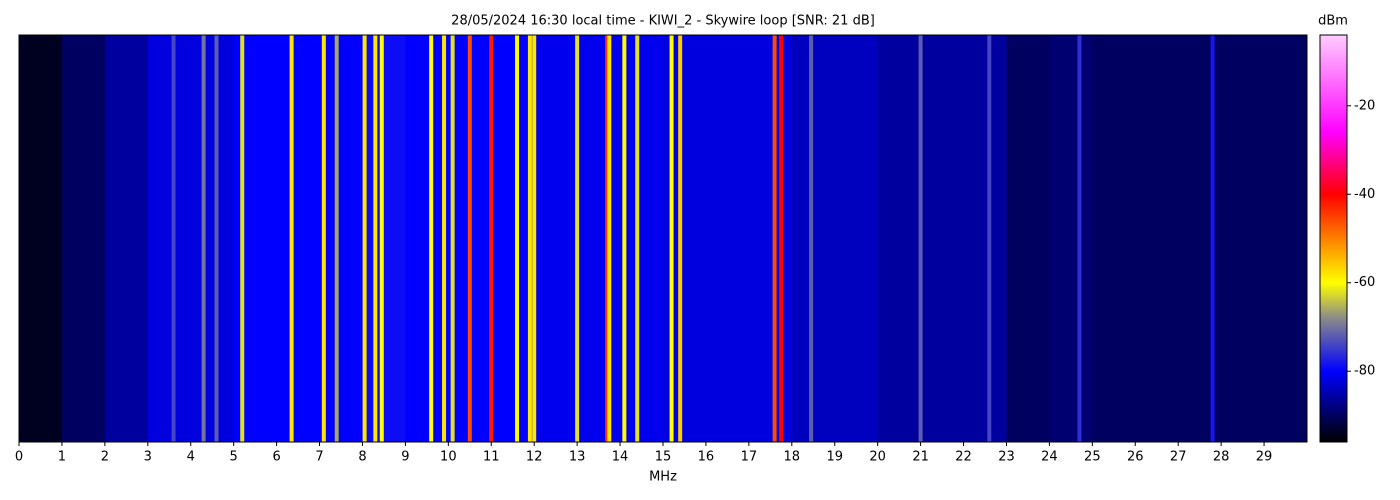 The width and height of the screenshot is (1400, 500). I want to click on colorbar-tick-label: -40, so click(1364, 194).